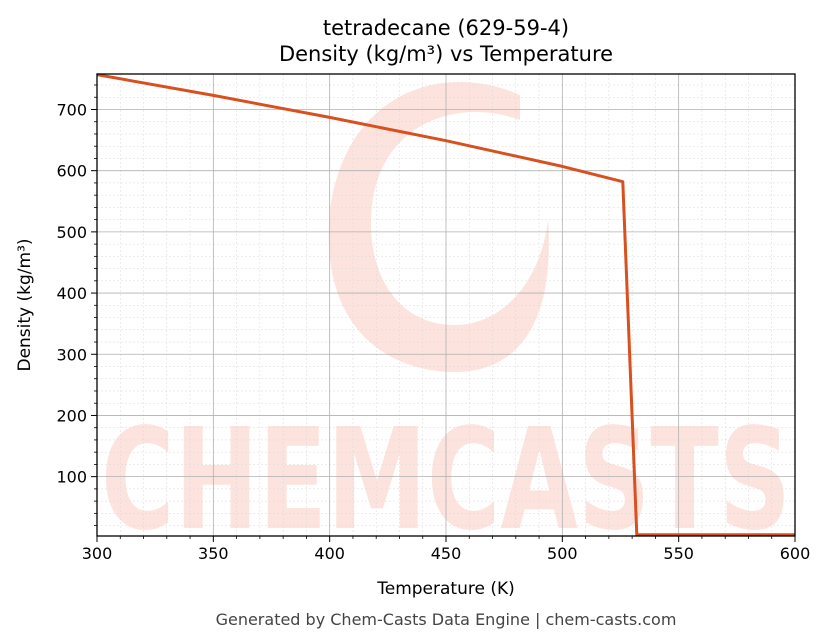  What do you see at coordinates (25, 304) in the screenshot?
I see `y-axis-label: Density (kg/m³)` at bounding box center [25, 304].